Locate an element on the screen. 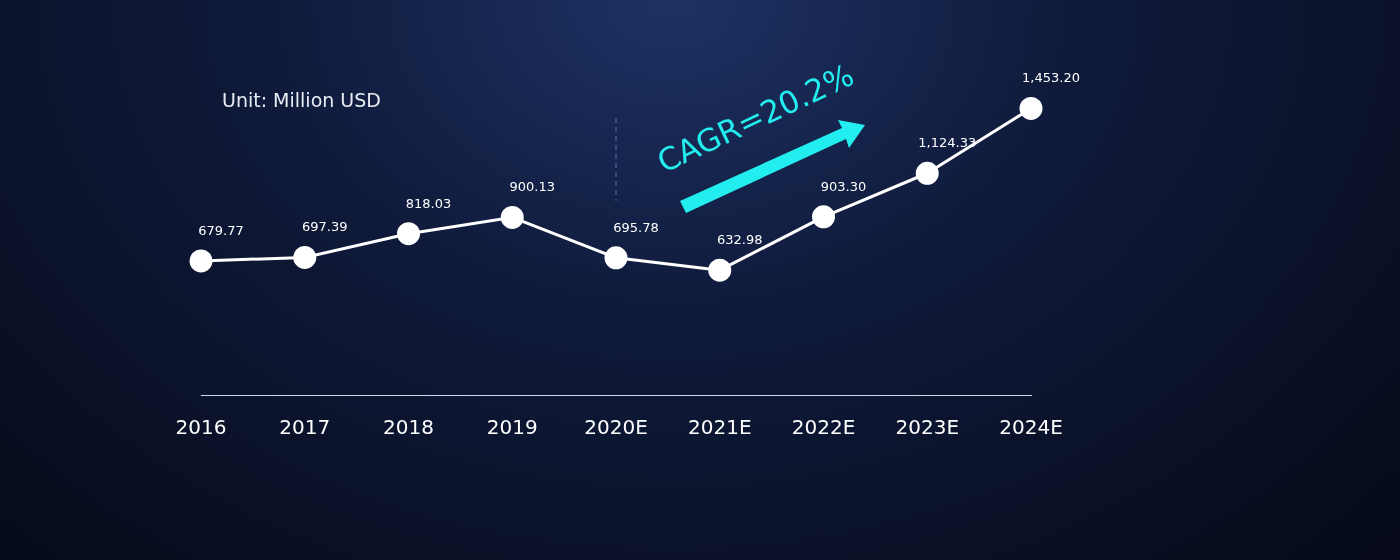 This screenshot has width=1400, height=560. x-tick-label: 2022E is located at coordinates (823, 427).